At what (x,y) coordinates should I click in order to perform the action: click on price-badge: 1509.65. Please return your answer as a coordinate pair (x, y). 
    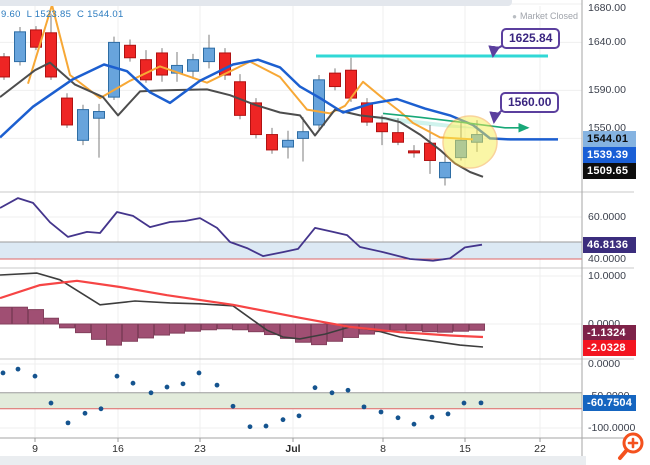
    Looking at the image, I should click on (609, 171).